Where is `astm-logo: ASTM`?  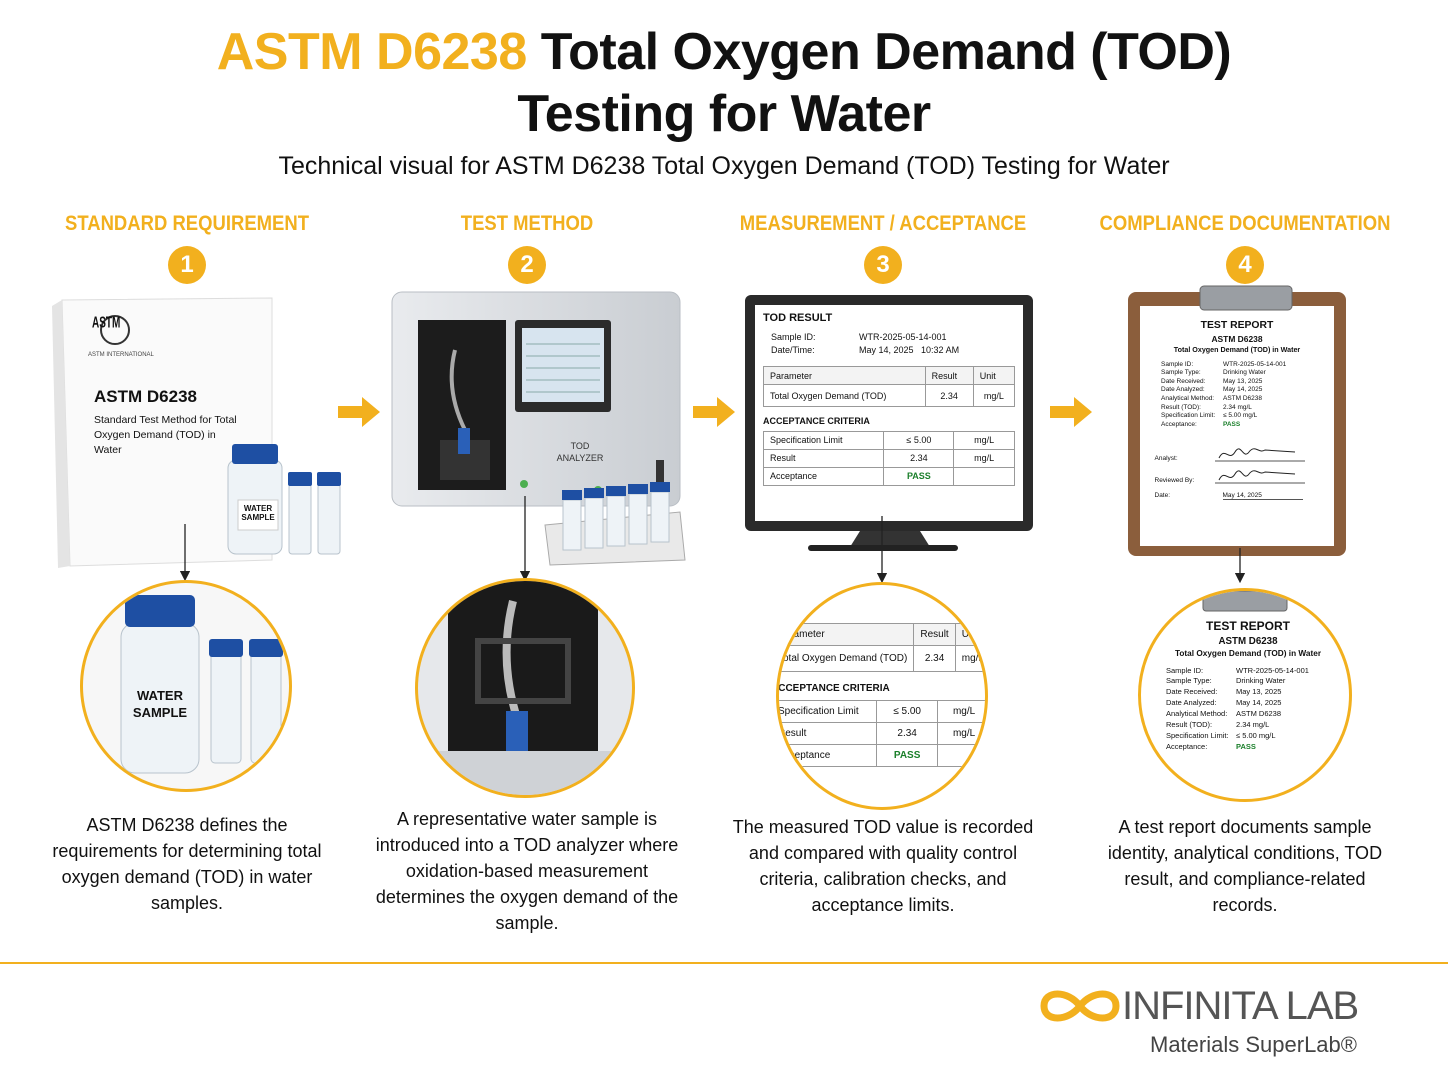 astm-logo: ASTM is located at coordinates (106, 323).